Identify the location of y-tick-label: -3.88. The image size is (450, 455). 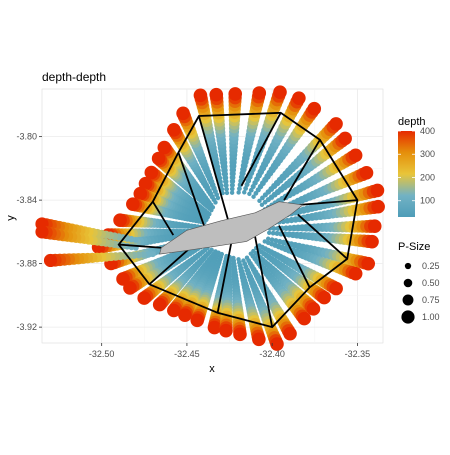
(26, 264).